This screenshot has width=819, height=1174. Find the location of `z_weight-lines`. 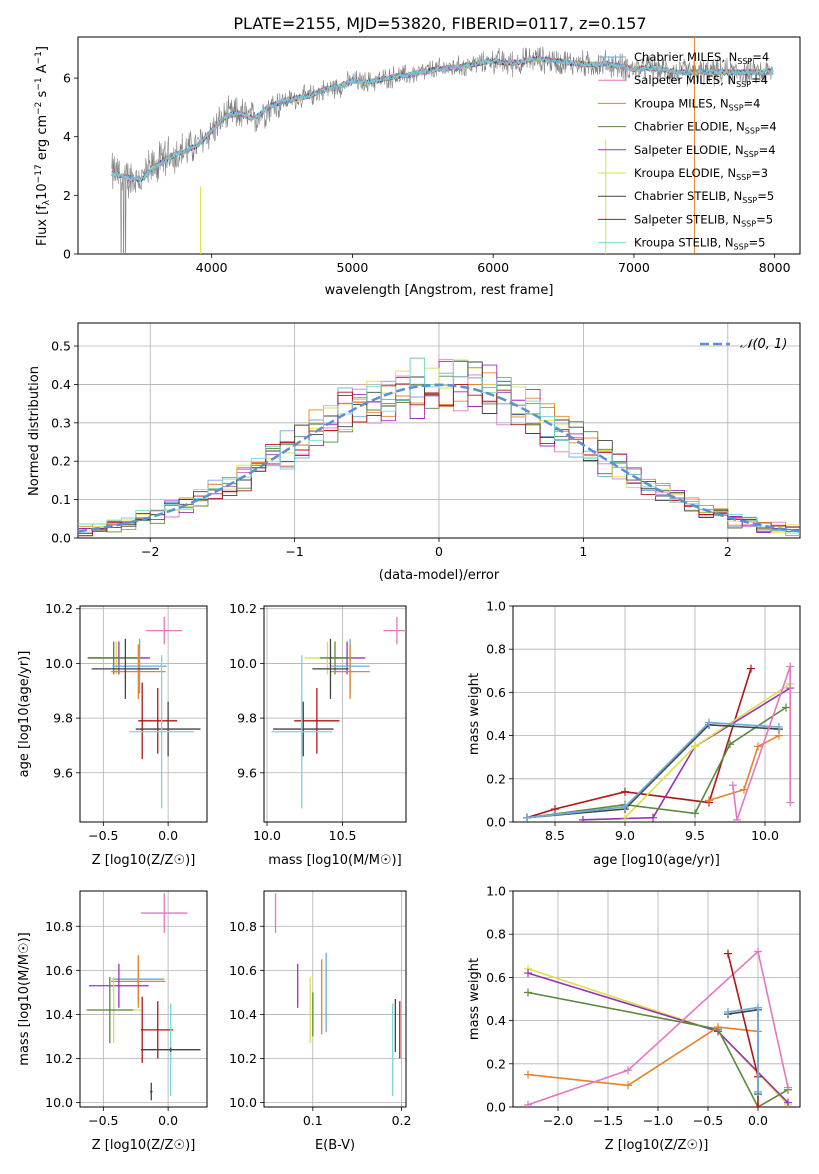

z_weight-lines is located at coordinates (658, 1027).